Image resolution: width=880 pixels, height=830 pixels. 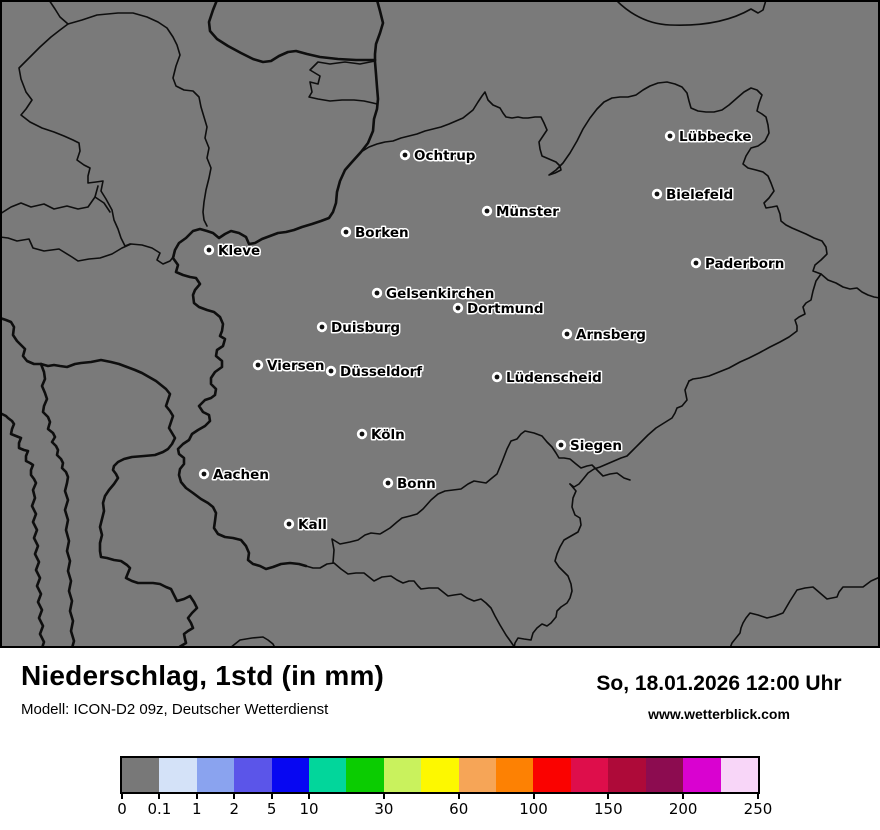 I want to click on legend-tick-label: 100, so click(x=533, y=809).